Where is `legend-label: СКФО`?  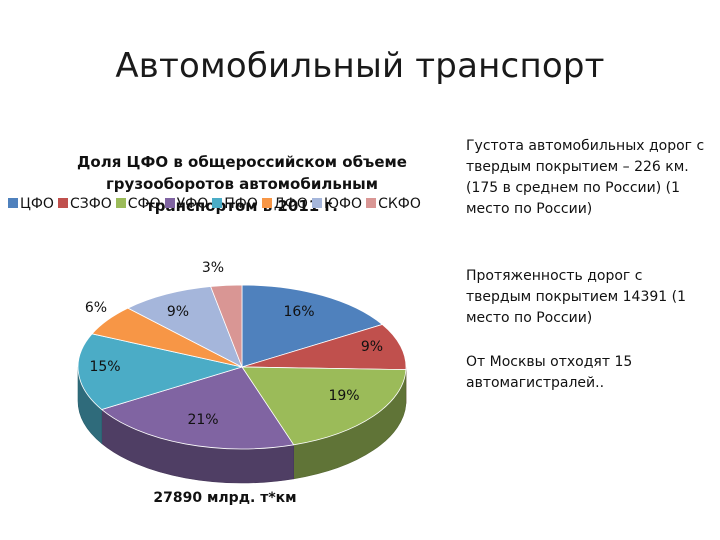
legend-label: СКФО is located at coordinates (399, 204).